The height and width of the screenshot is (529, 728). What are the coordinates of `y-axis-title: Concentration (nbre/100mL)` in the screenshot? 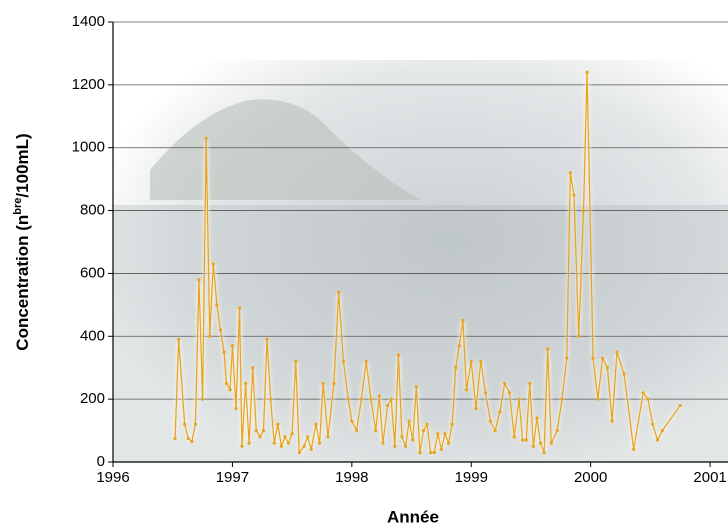 It's located at (22, 241).